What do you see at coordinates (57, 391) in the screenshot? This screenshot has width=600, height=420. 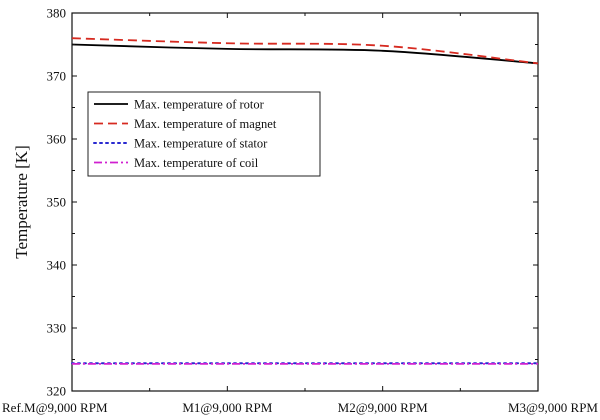 I see `y-tick-label: 320` at bounding box center [57, 391].